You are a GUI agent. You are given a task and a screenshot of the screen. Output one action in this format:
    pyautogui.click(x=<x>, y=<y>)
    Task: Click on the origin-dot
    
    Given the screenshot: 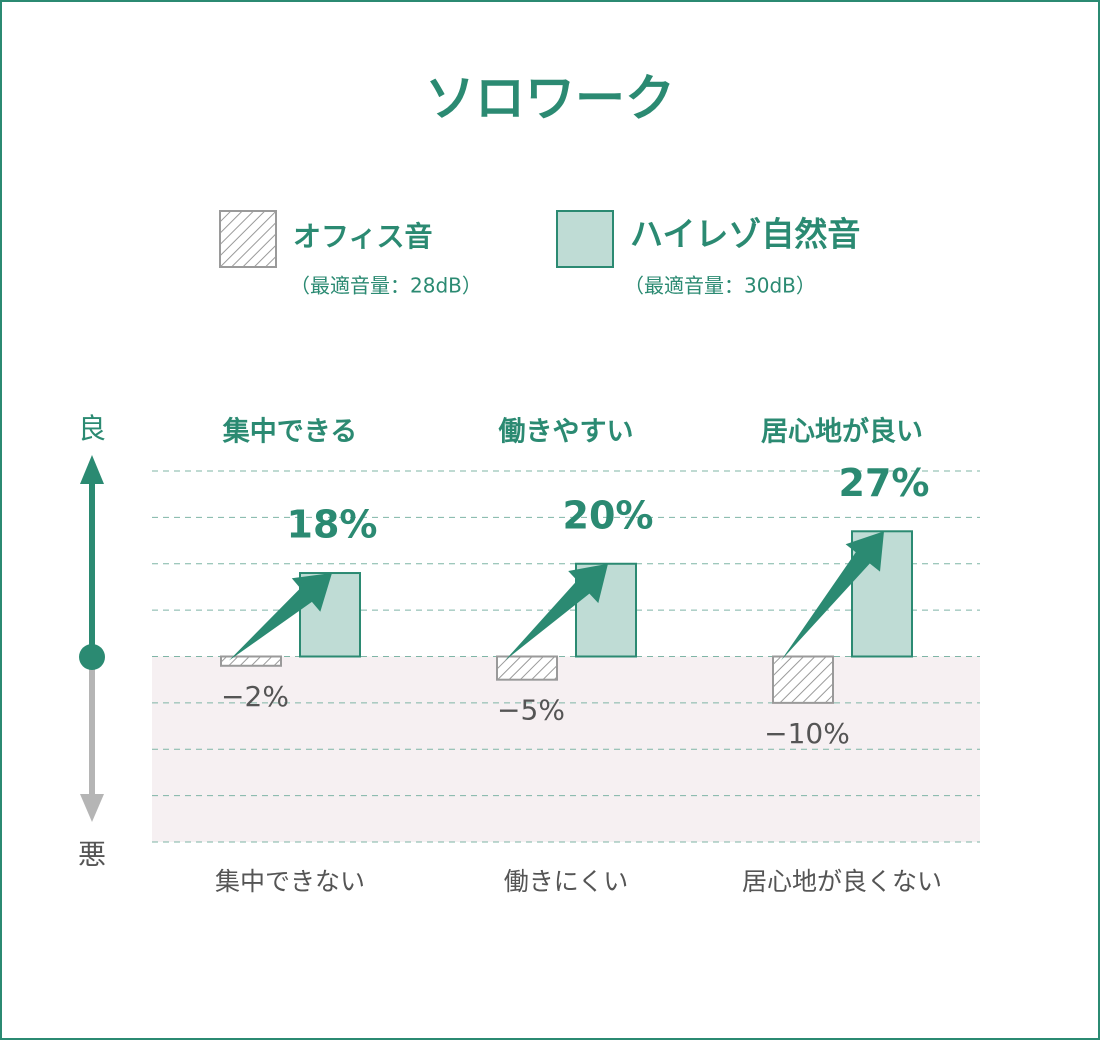 What is the action you would take?
    pyautogui.click(x=92, y=657)
    